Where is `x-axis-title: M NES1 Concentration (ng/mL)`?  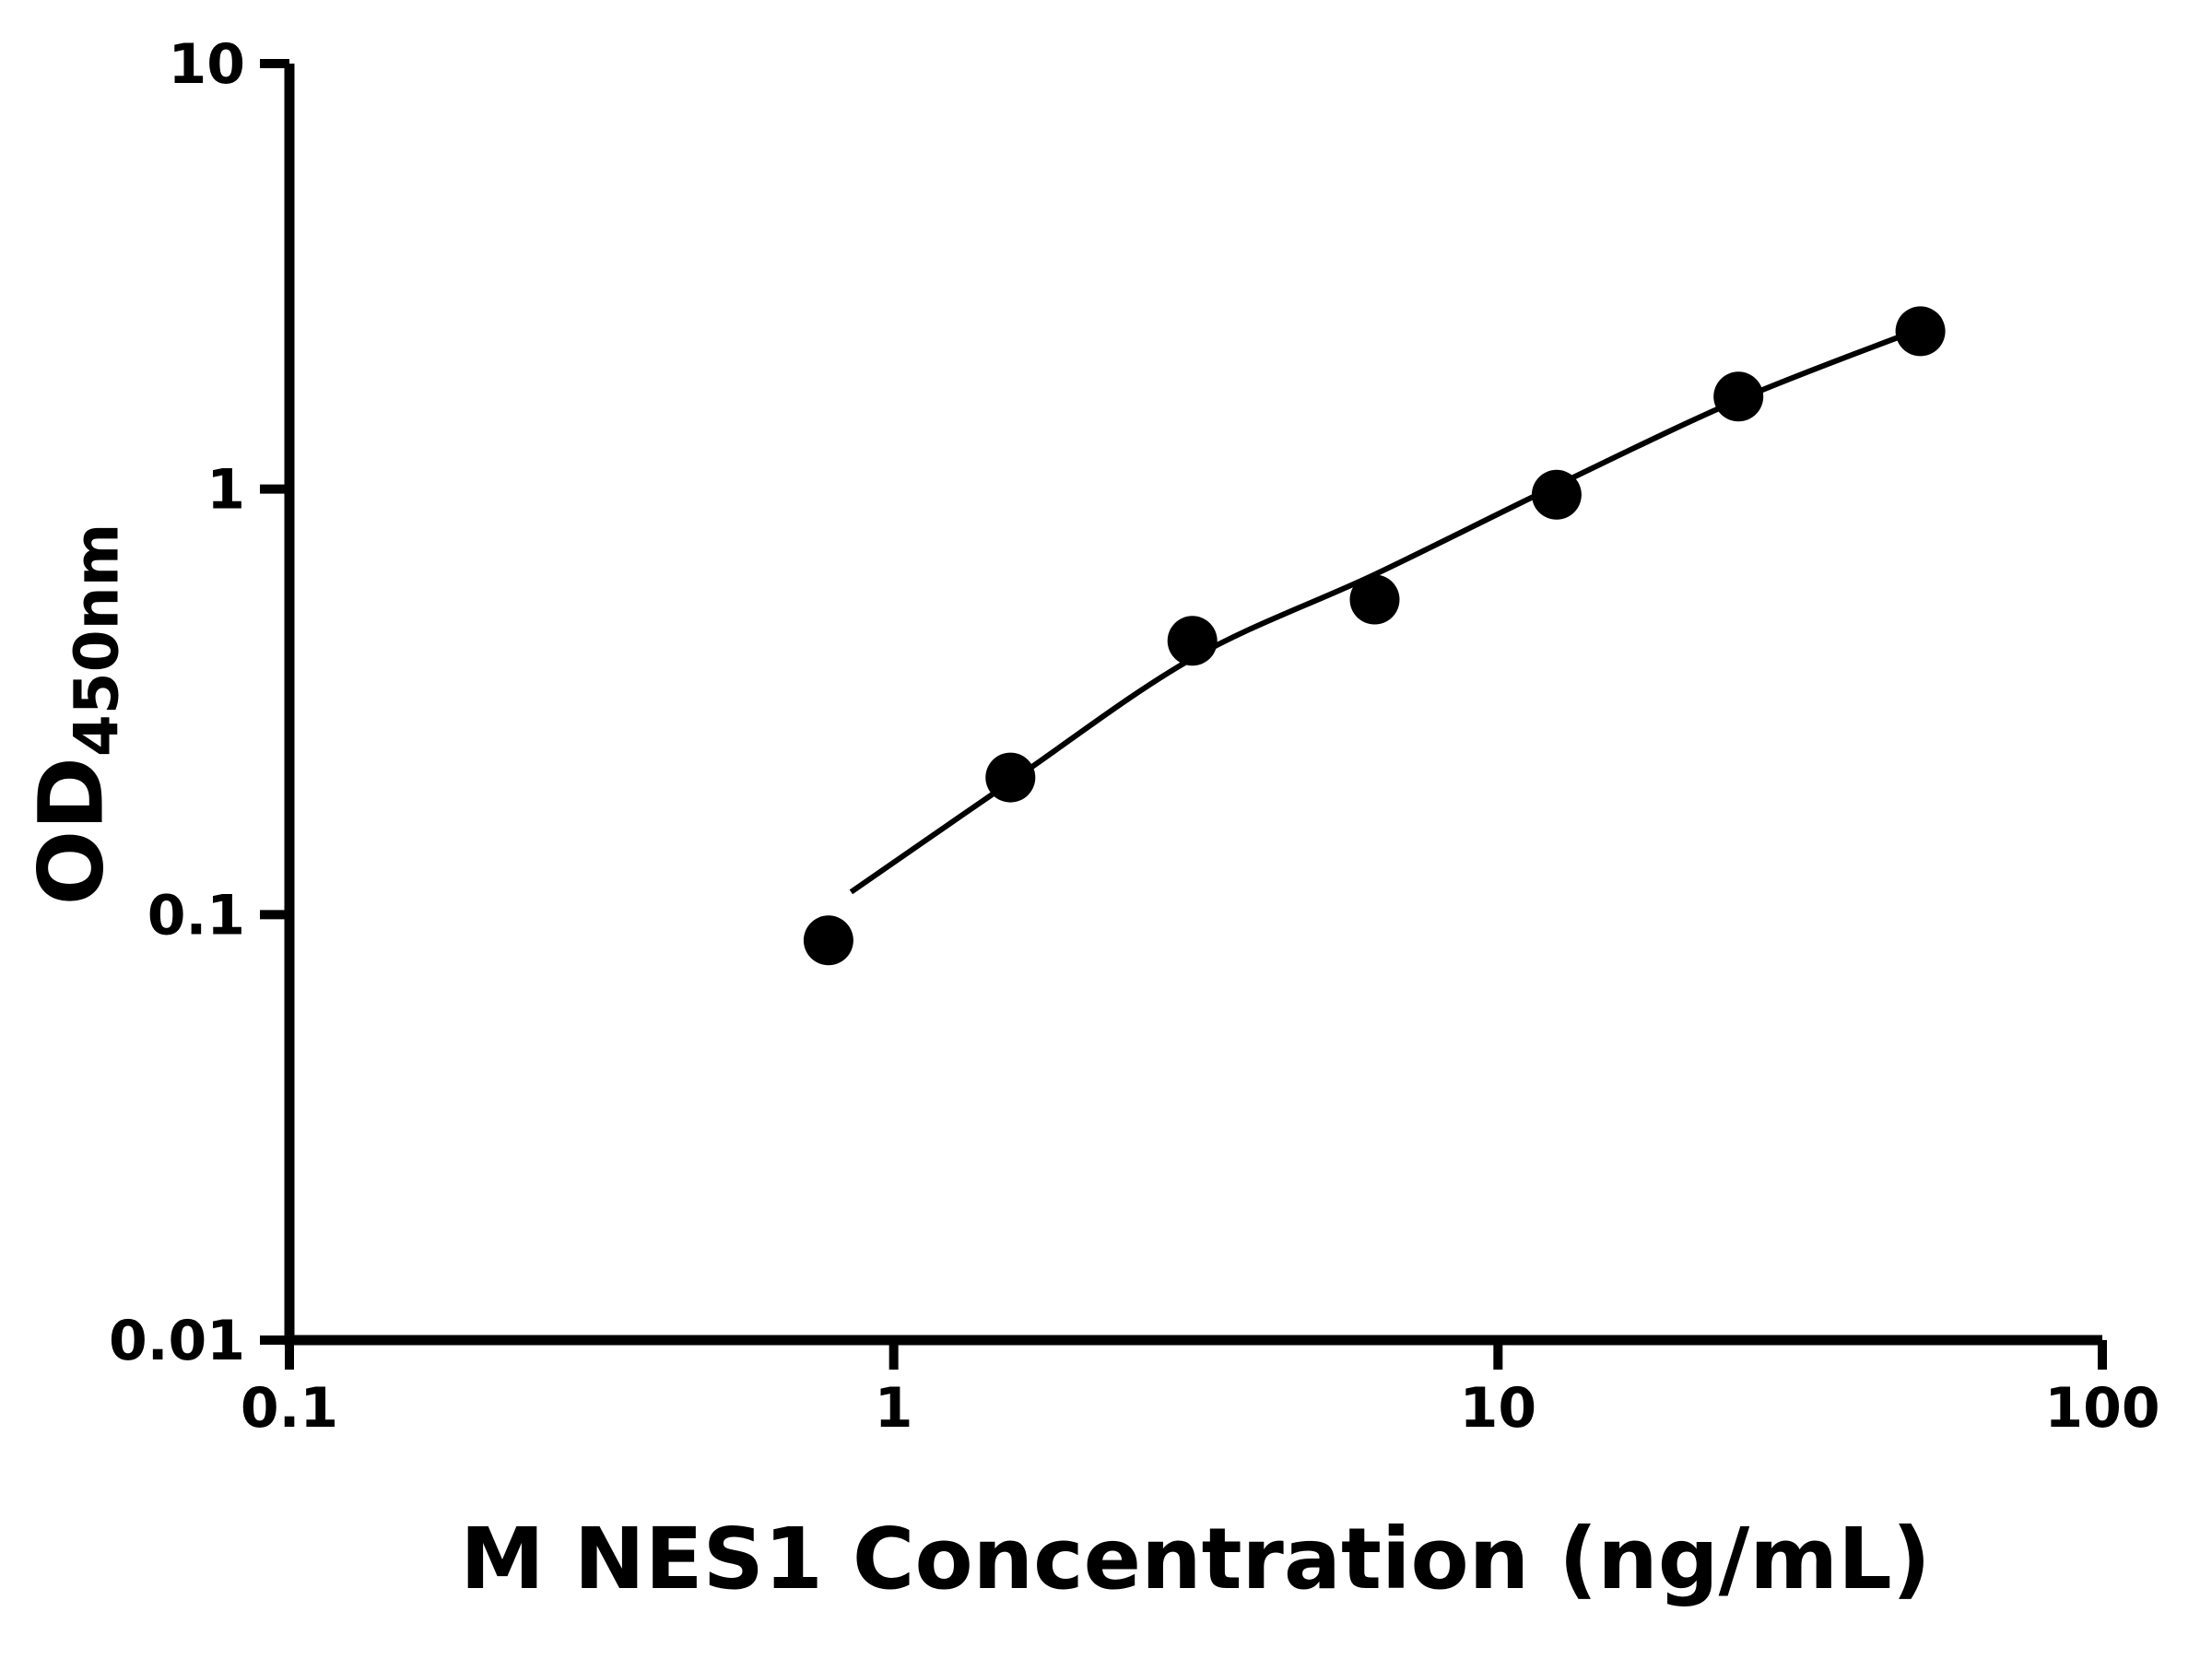 x-axis-title: M NES1 Concentration (ng/mL) is located at coordinates (1195, 1559).